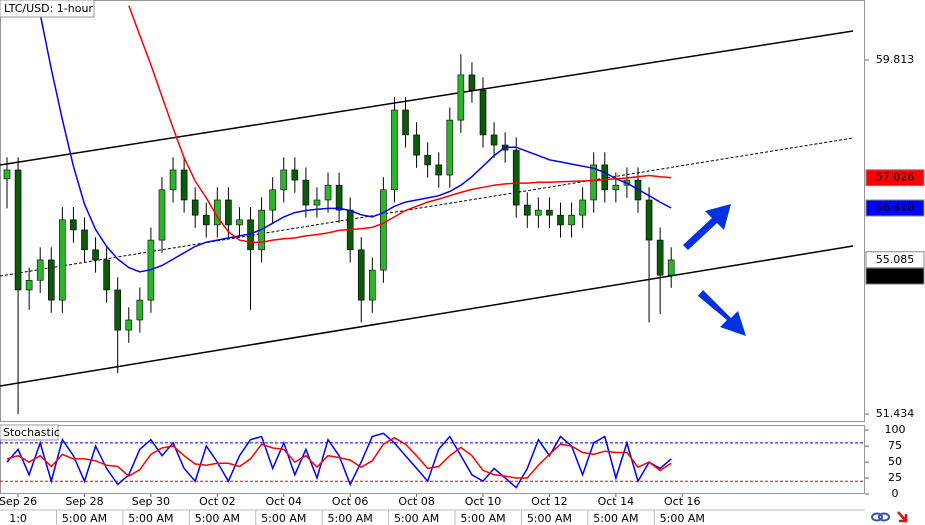  What do you see at coordinates (283, 501) in the screenshot?
I see `x-tick-label: Oct 04` at bounding box center [283, 501].